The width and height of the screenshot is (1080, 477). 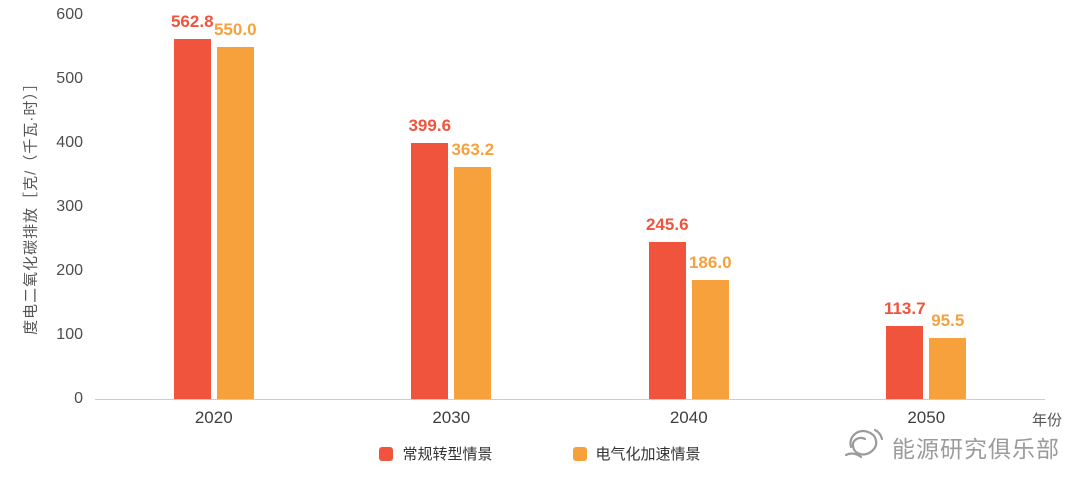 What do you see at coordinates (192, 218) in the screenshot?
I see `bar-常规转型情景-2020` at bounding box center [192, 218].